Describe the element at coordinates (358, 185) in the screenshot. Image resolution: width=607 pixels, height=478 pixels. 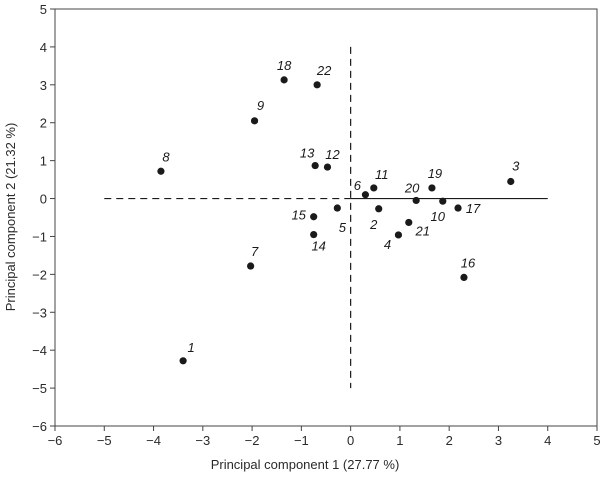
I see `data-point-label-6: 6` at that location.